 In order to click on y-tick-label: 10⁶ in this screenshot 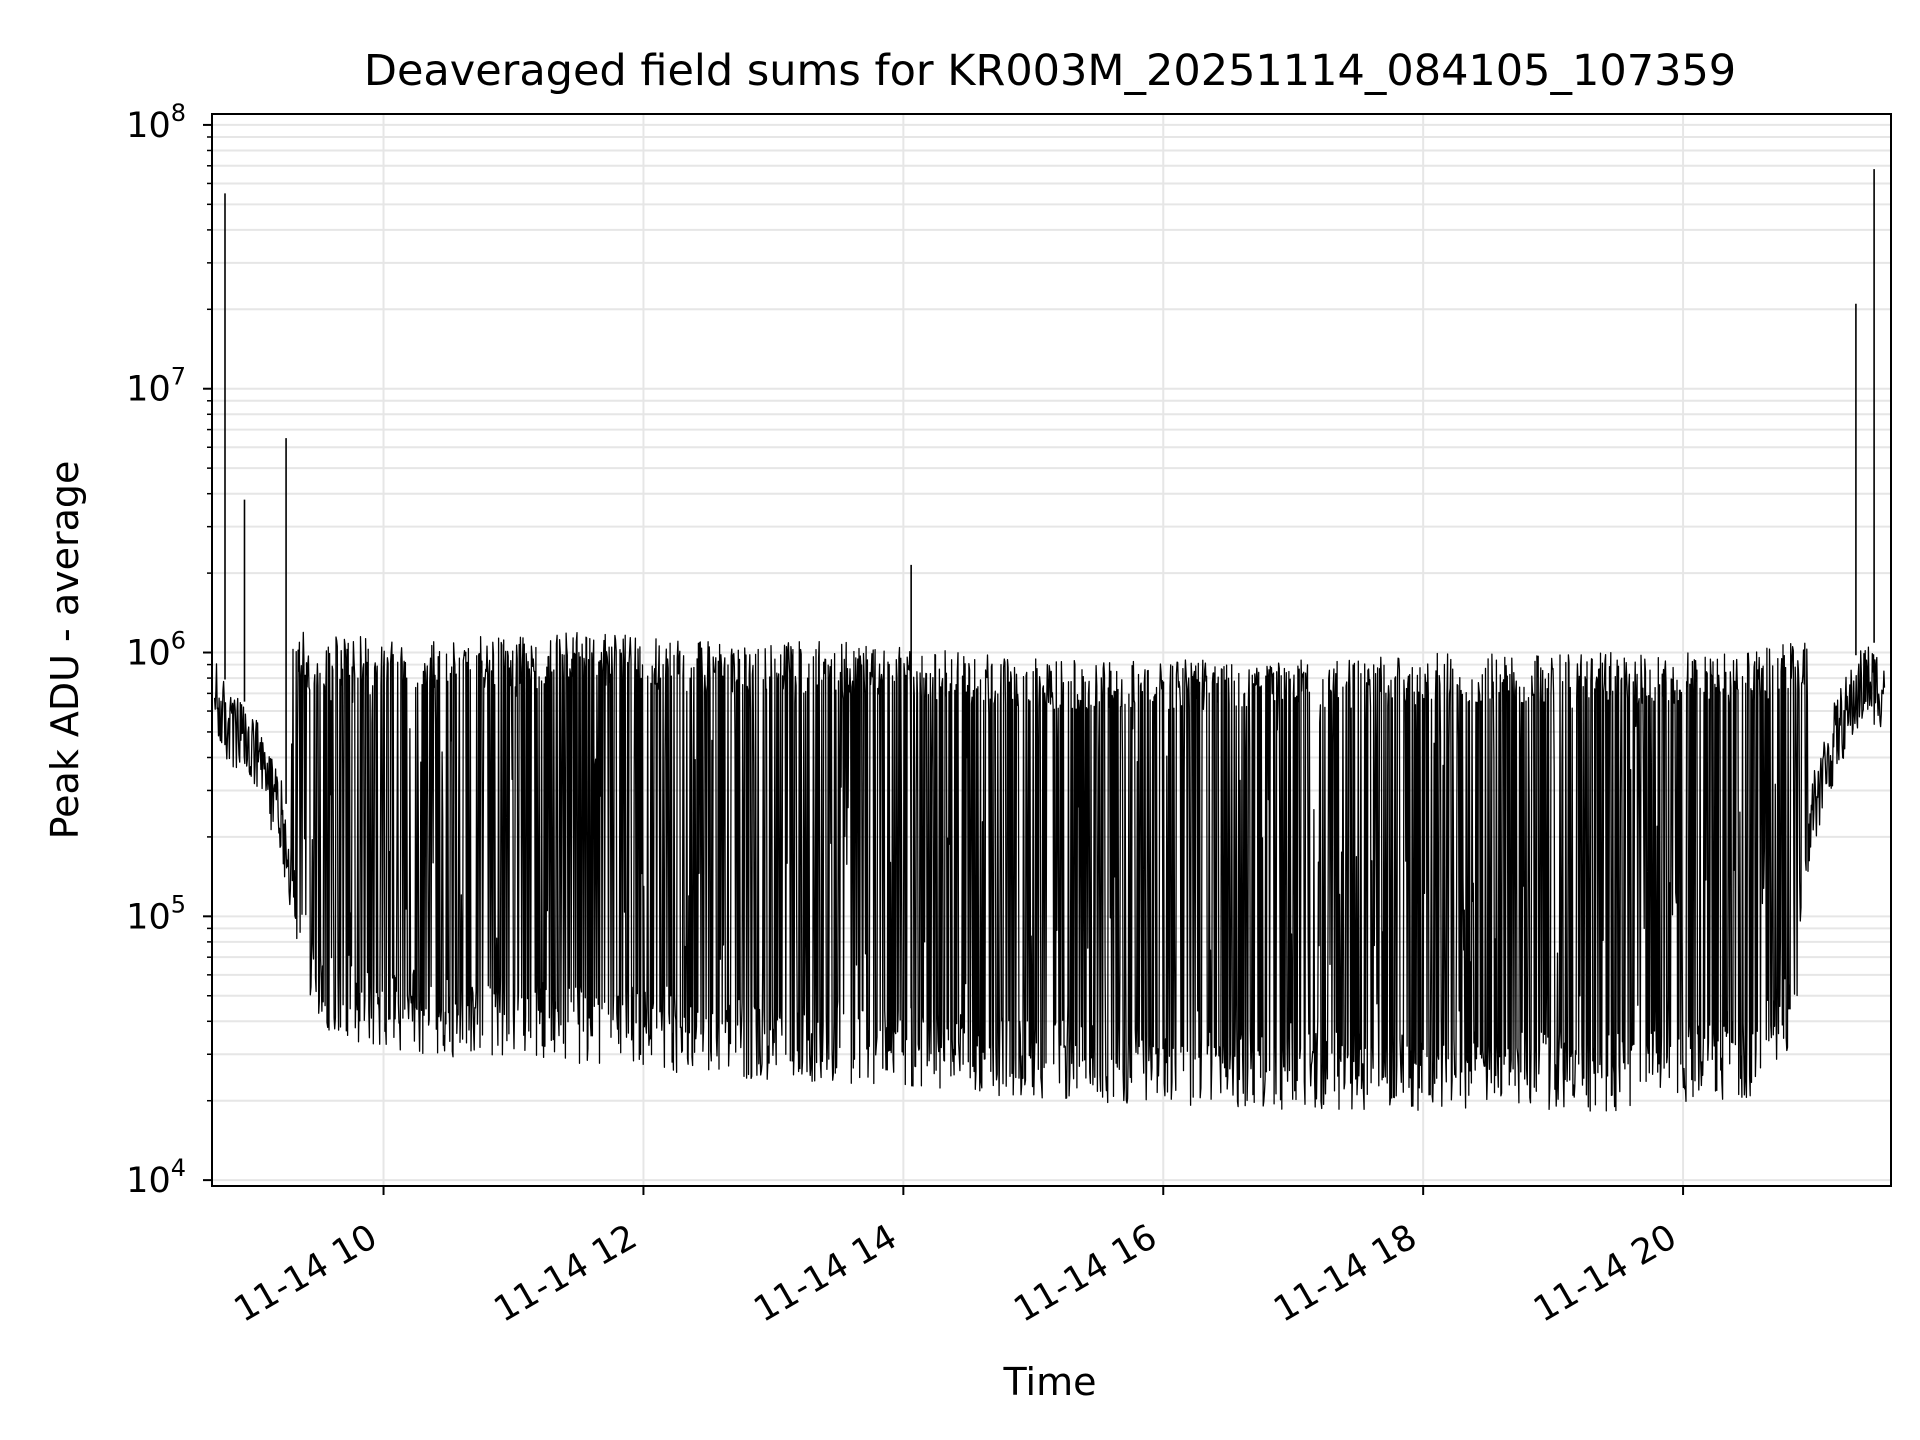, I will do `click(156, 650)`.